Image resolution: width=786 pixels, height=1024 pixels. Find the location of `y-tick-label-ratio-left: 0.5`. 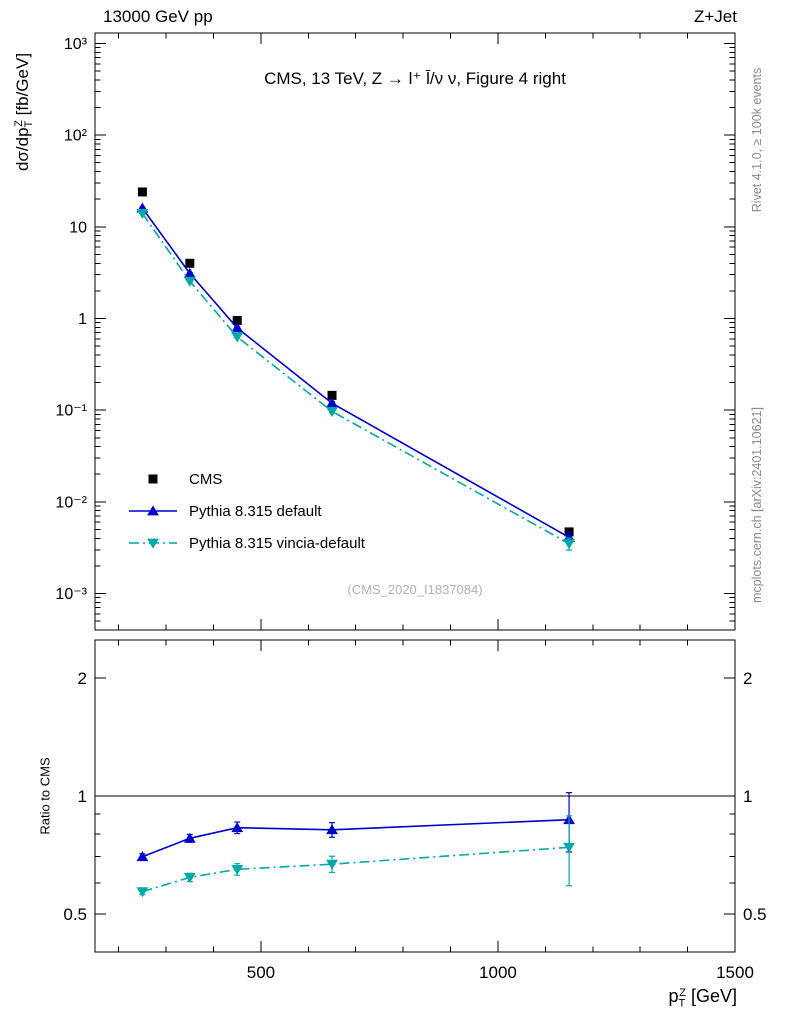

y-tick-label-ratio-left: 0.5 is located at coordinates (75, 914).